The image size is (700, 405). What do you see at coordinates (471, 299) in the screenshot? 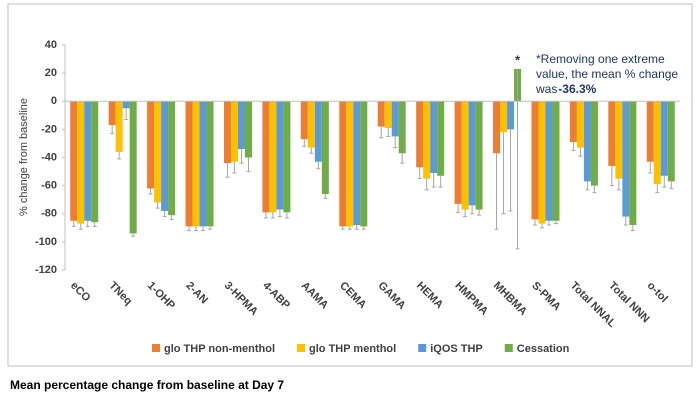
I see `x-tick-label: HMPMA` at bounding box center [471, 299].